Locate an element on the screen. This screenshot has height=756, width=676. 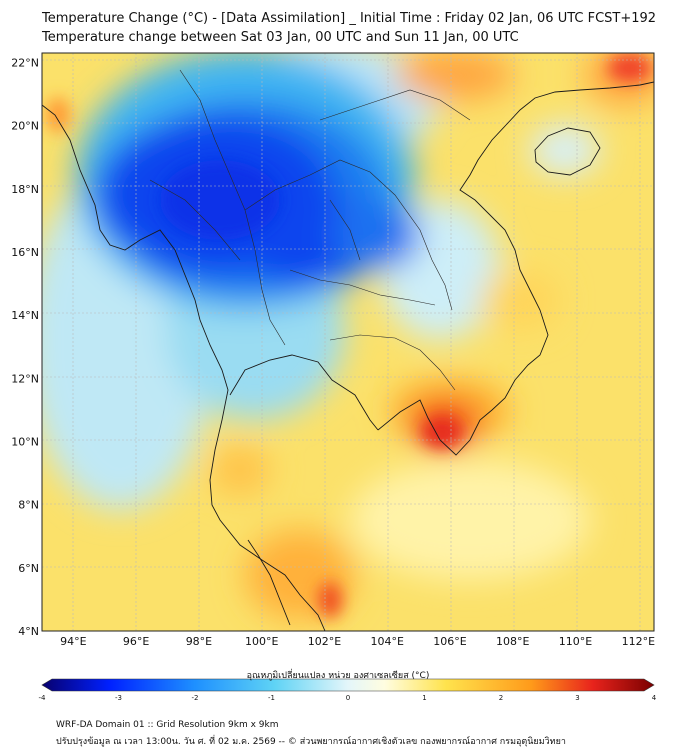
lat-tick-label: 10°N is located at coordinates (25, 441).